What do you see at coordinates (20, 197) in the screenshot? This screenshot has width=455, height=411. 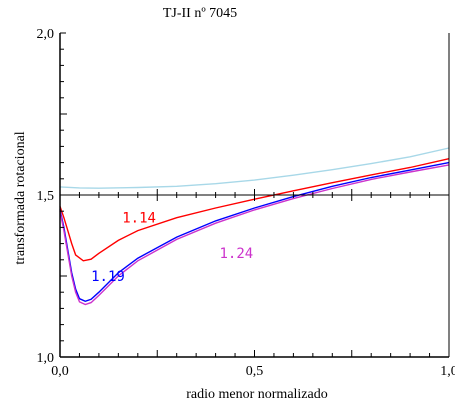 I see `y-axis-label: transformada rotacional` at bounding box center [20, 197].